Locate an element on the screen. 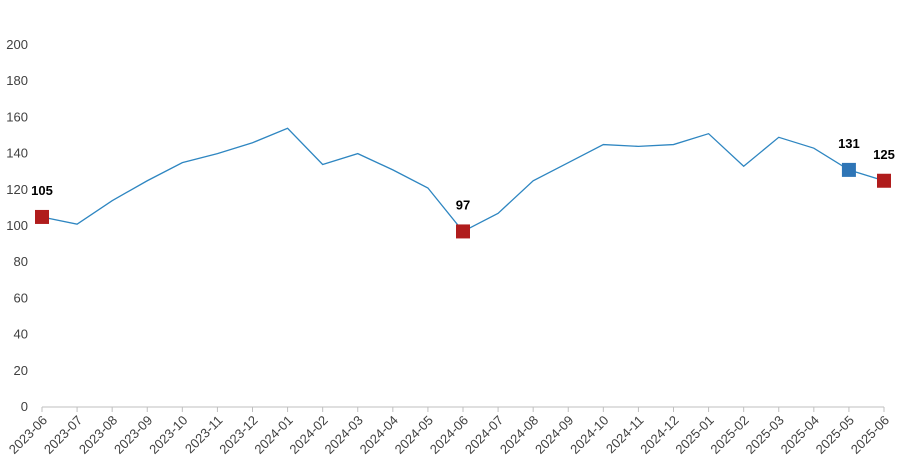 Image resolution: width=899 pixels, height=470 pixels. y-tick-label: 200 is located at coordinates (17, 44).